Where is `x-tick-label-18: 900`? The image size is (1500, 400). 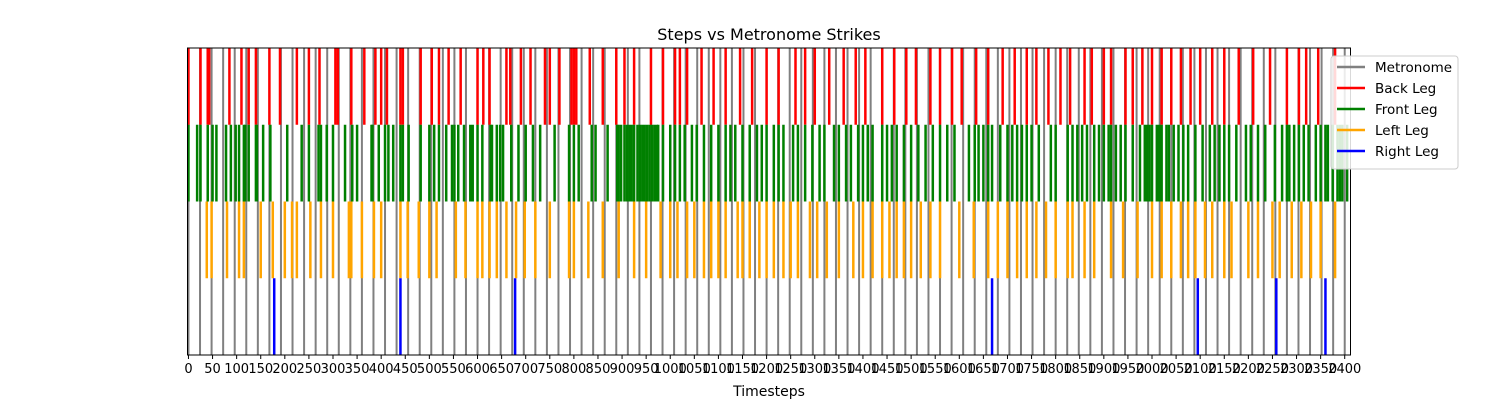 x-tick-label-18: 900 is located at coordinates (622, 369).